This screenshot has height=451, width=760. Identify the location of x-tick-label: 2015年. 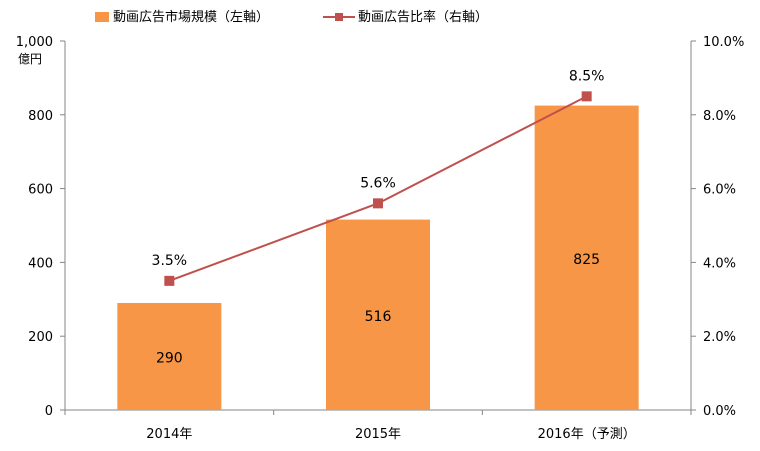
(378, 434).